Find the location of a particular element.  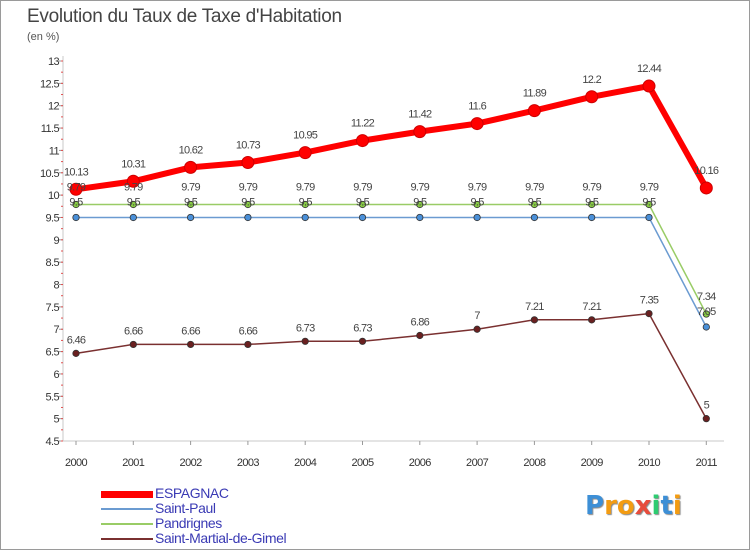

data-label: 7.05 is located at coordinates (706, 312).